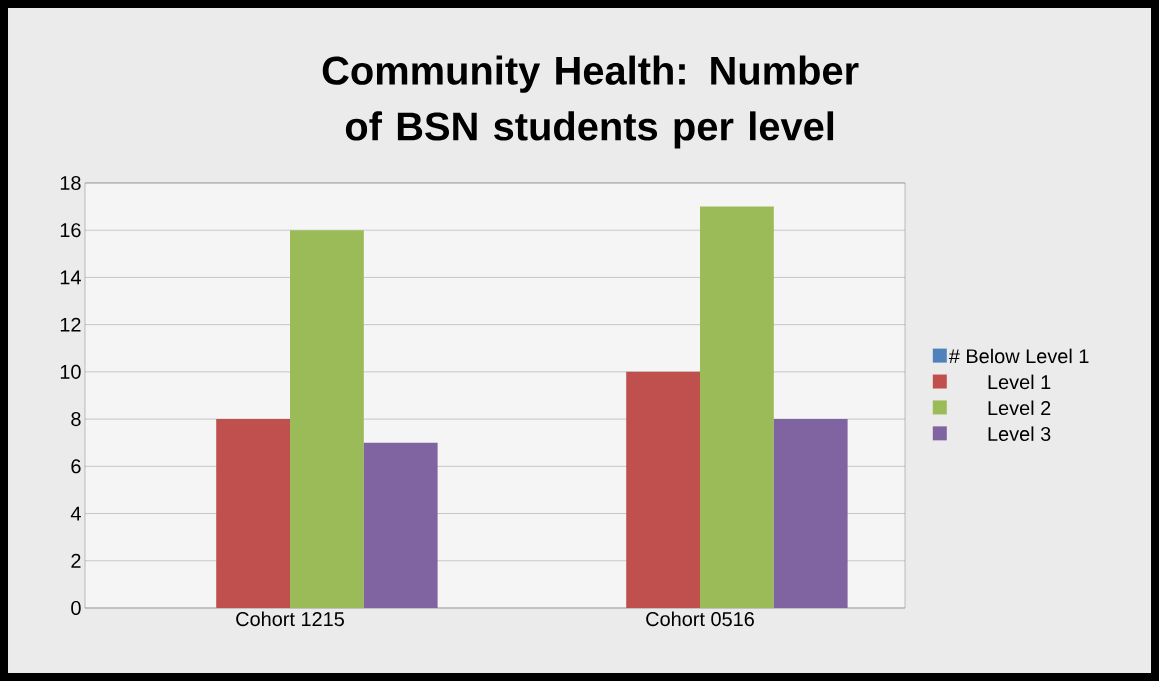 This screenshot has width=1159, height=681. I want to click on x-tick-label: Cohort 1215, so click(290, 619).